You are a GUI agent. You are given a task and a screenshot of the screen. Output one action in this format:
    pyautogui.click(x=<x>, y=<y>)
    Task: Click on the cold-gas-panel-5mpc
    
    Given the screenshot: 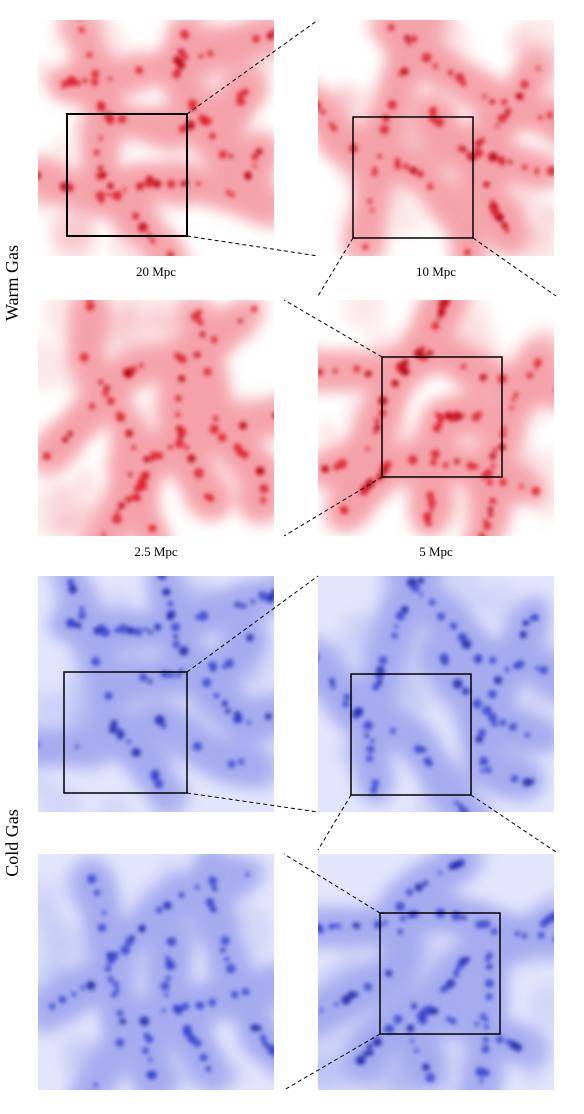 What is the action you would take?
    pyautogui.click(x=436, y=972)
    